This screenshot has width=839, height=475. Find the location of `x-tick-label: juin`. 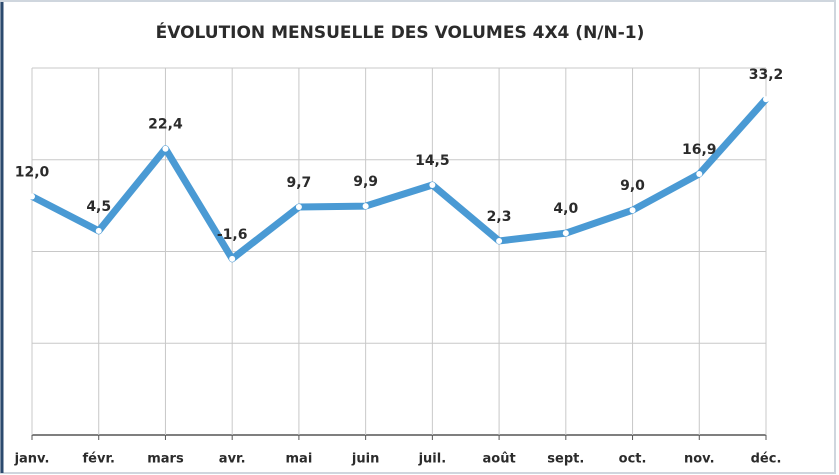

x-tick-label: juin is located at coordinates (365, 459).